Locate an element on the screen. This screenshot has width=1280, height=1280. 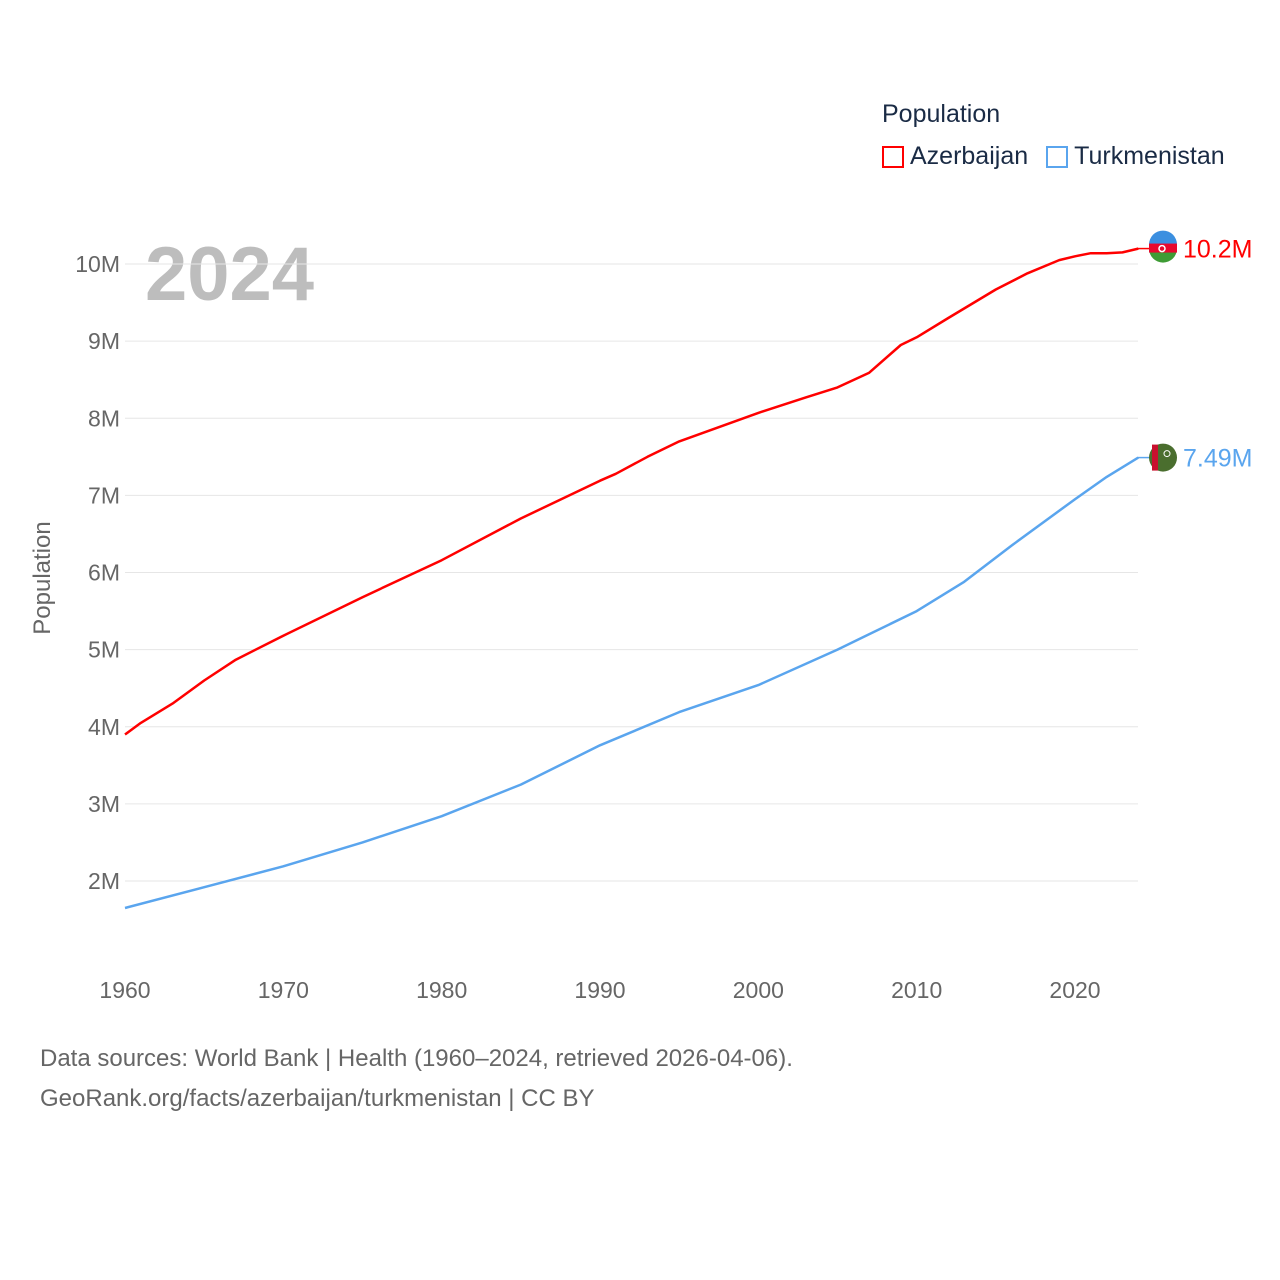
legend: Azerbaijan Turkmenistan is located at coordinates (1053, 156).